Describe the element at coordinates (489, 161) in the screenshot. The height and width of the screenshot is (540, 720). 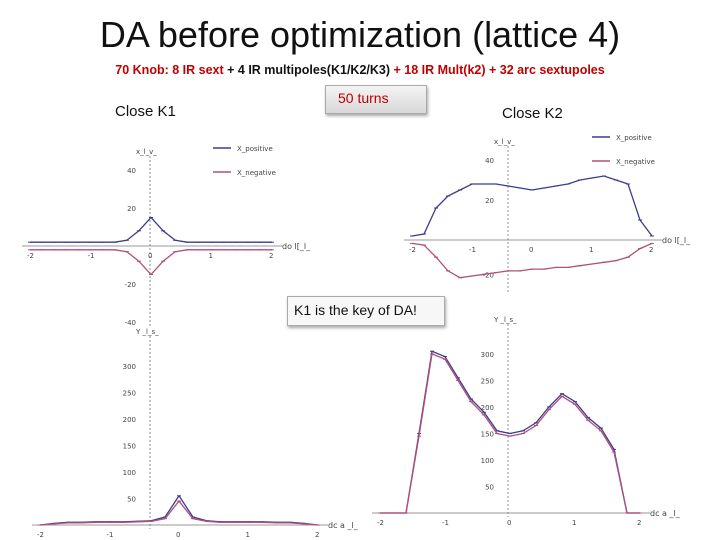
I see `k2x-ytick-label: 40` at that location.